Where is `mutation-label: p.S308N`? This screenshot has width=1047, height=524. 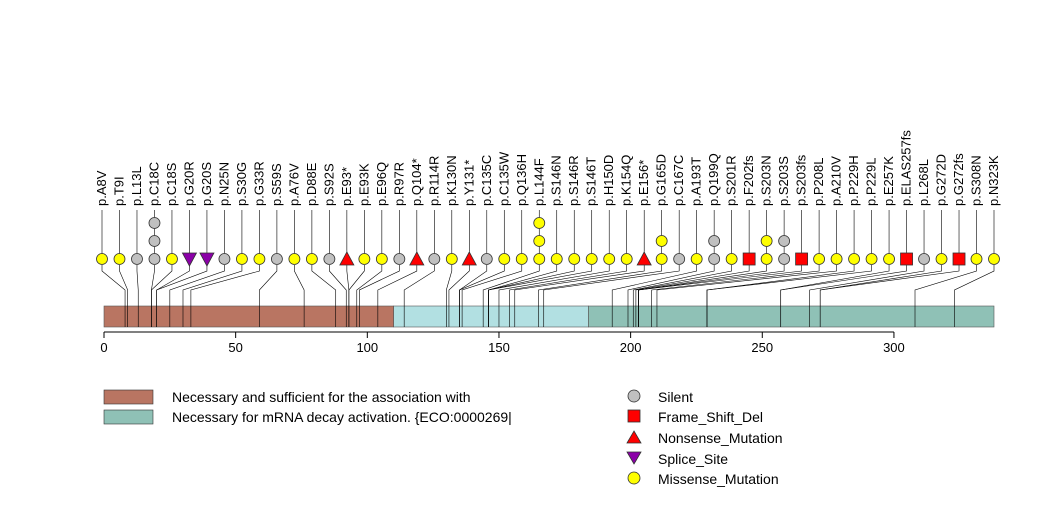
mutation-label: p.S308N is located at coordinates (976, 180).